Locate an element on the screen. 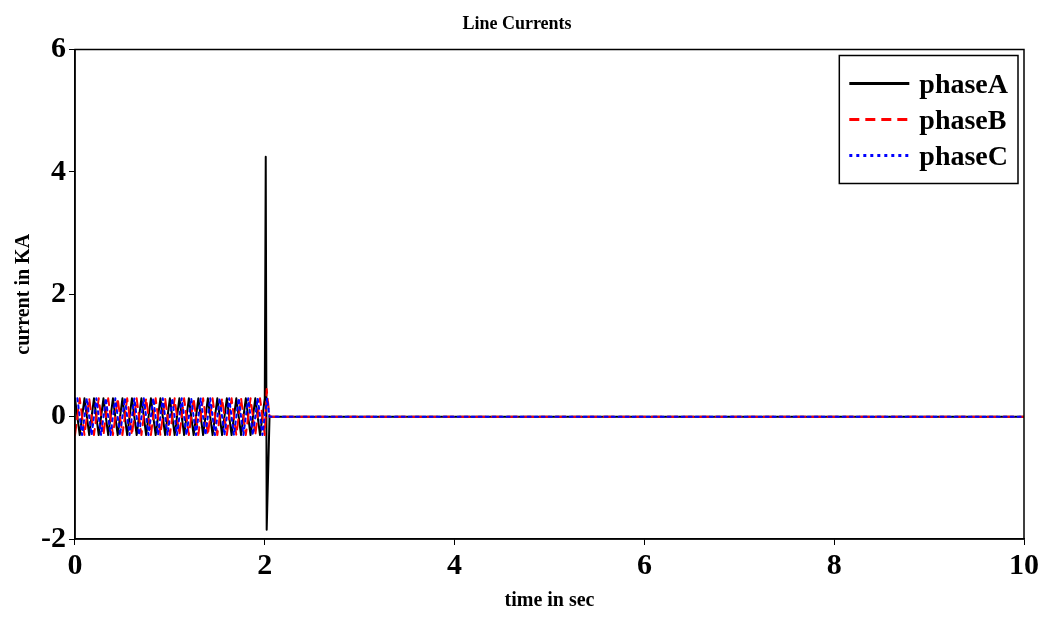  y-tick-label: -2 is located at coordinates (53, 536).